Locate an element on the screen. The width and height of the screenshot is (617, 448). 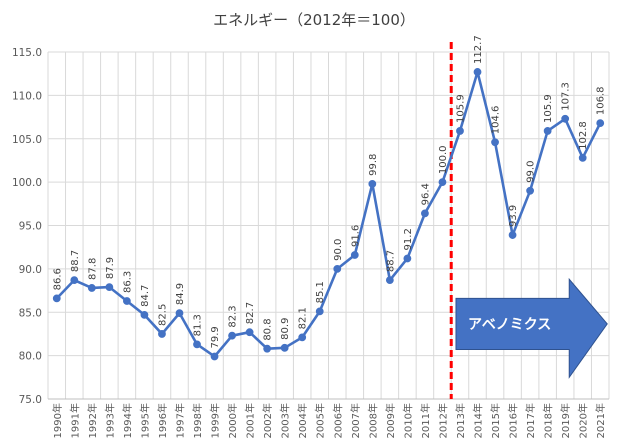
x-tick-label: 2013年 is located at coordinates (460, 420).